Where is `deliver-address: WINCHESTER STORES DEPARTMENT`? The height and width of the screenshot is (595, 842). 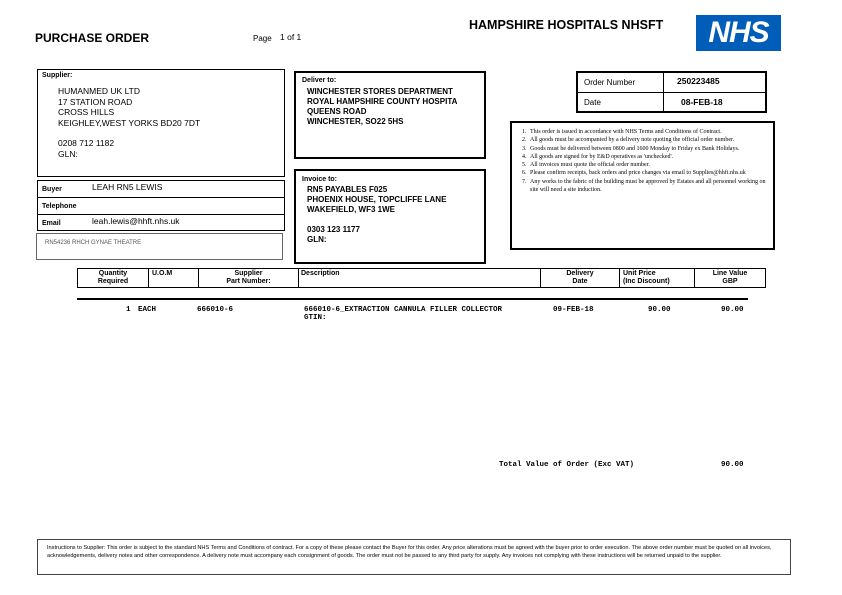
deliver-address: WINCHESTER STORES DEPARTMENT is located at coordinates (380, 91).